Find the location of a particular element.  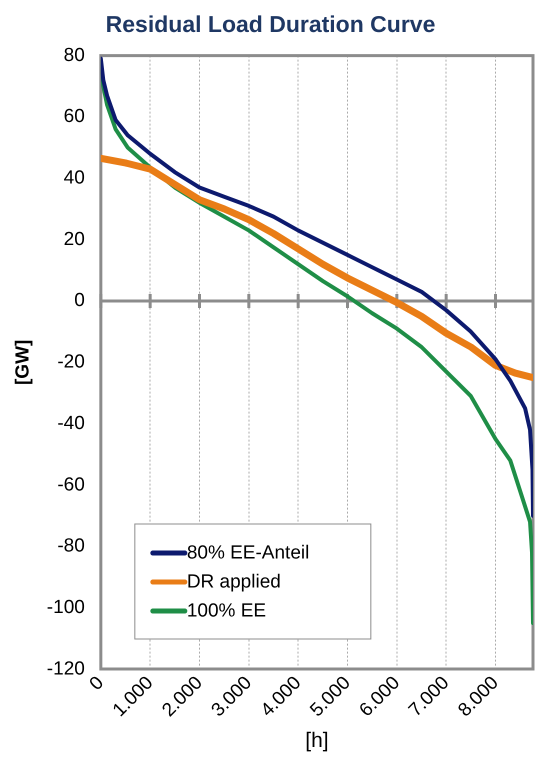

y-tick-label: -40 is located at coordinates (71, 423).